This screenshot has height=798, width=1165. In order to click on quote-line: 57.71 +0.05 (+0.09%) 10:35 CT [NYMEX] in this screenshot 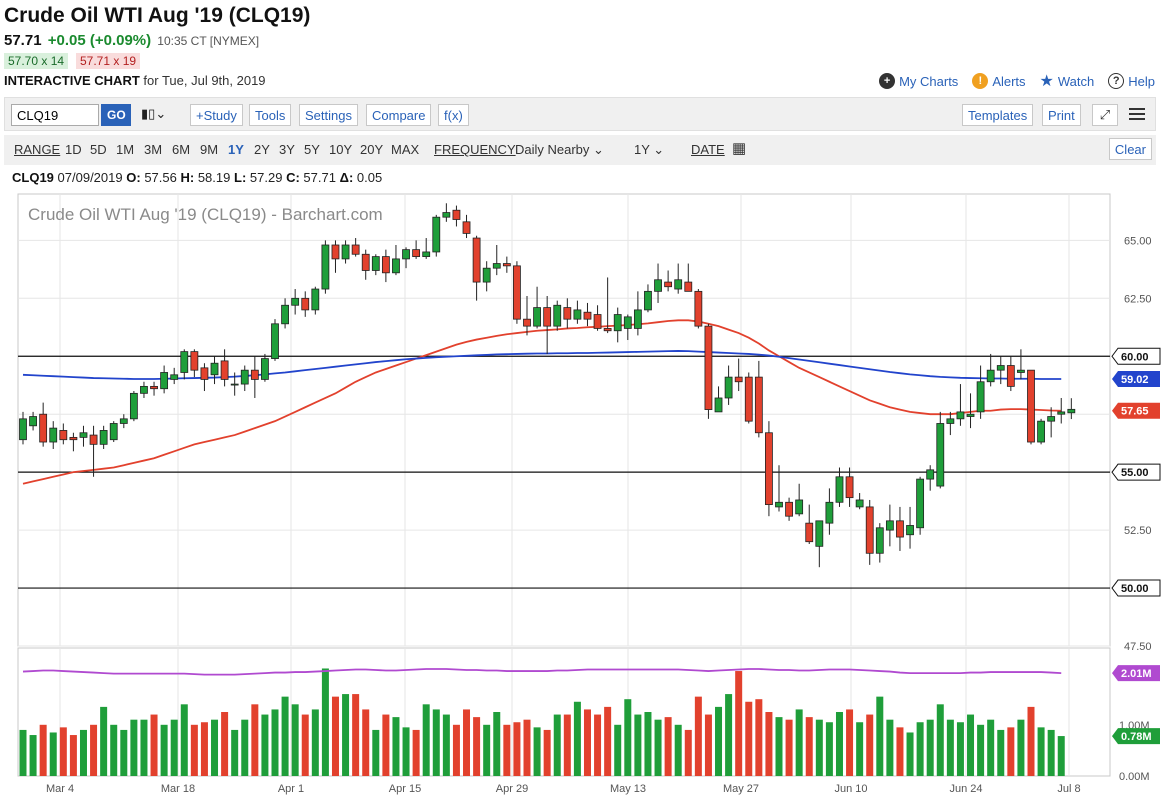, I will do `click(131, 40)`.